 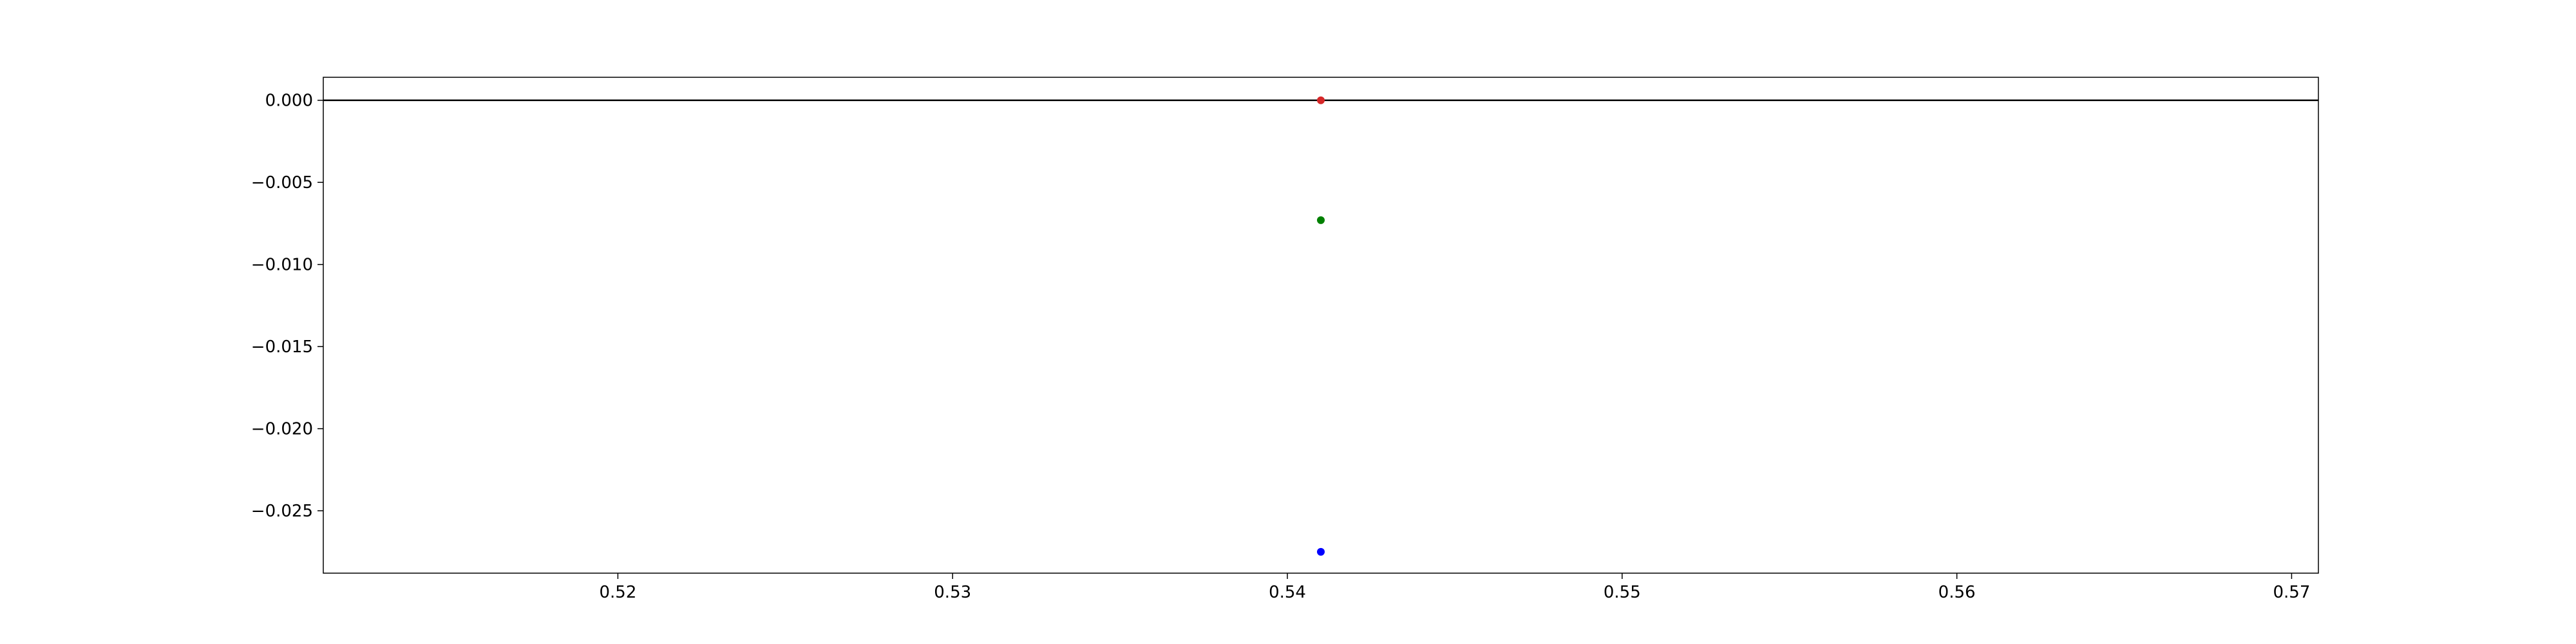 I want to click on data-points, so click(x=1321, y=326).